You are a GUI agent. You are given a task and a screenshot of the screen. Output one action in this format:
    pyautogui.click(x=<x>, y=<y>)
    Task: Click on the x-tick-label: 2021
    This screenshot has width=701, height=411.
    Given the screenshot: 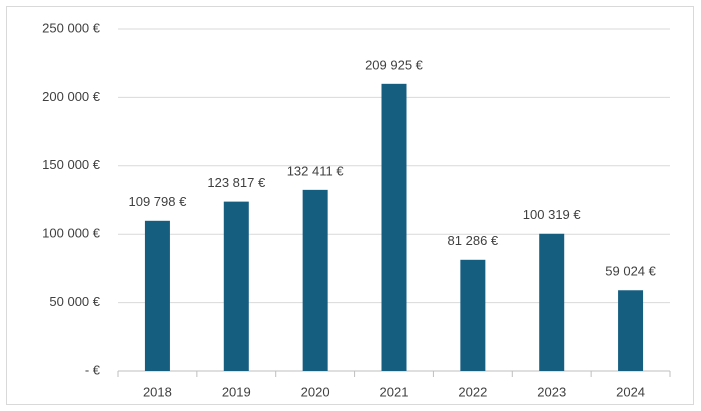 What is the action you would take?
    pyautogui.click(x=394, y=391)
    